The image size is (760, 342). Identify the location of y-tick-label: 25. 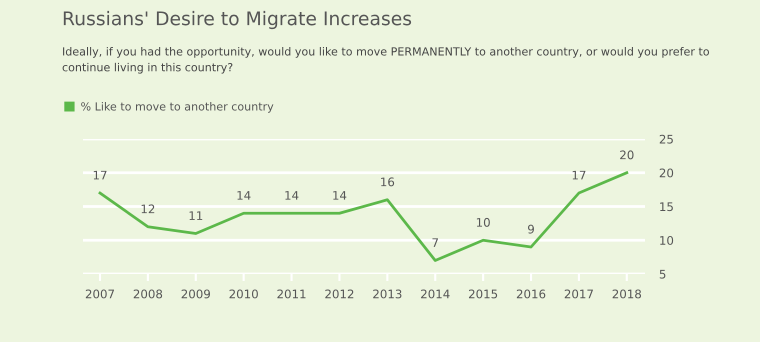
(666, 139).